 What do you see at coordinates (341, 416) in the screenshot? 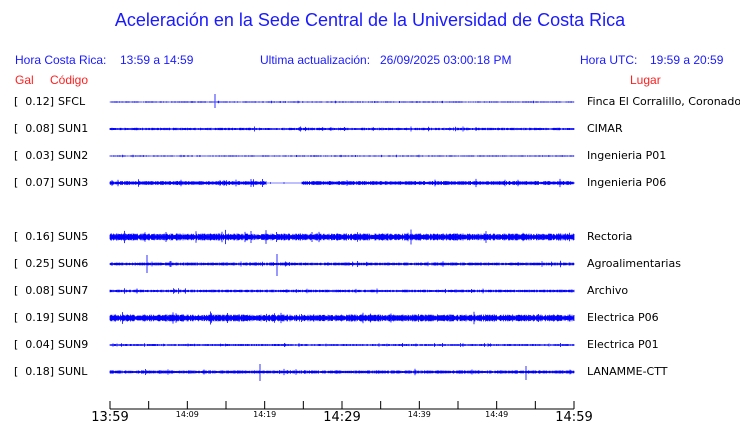
I see `time-tick-label: 14:29` at bounding box center [341, 416].